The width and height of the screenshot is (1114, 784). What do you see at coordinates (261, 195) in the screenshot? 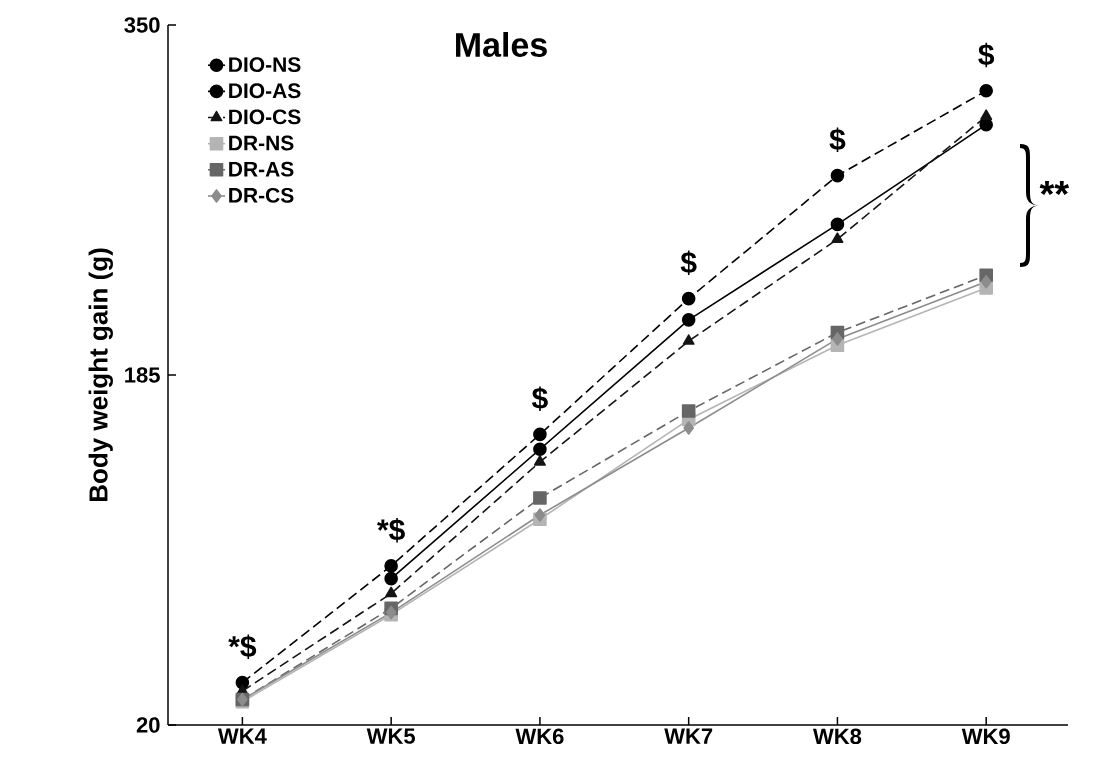
I see `legend-label: DR-CS` at bounding box center [261, 195].